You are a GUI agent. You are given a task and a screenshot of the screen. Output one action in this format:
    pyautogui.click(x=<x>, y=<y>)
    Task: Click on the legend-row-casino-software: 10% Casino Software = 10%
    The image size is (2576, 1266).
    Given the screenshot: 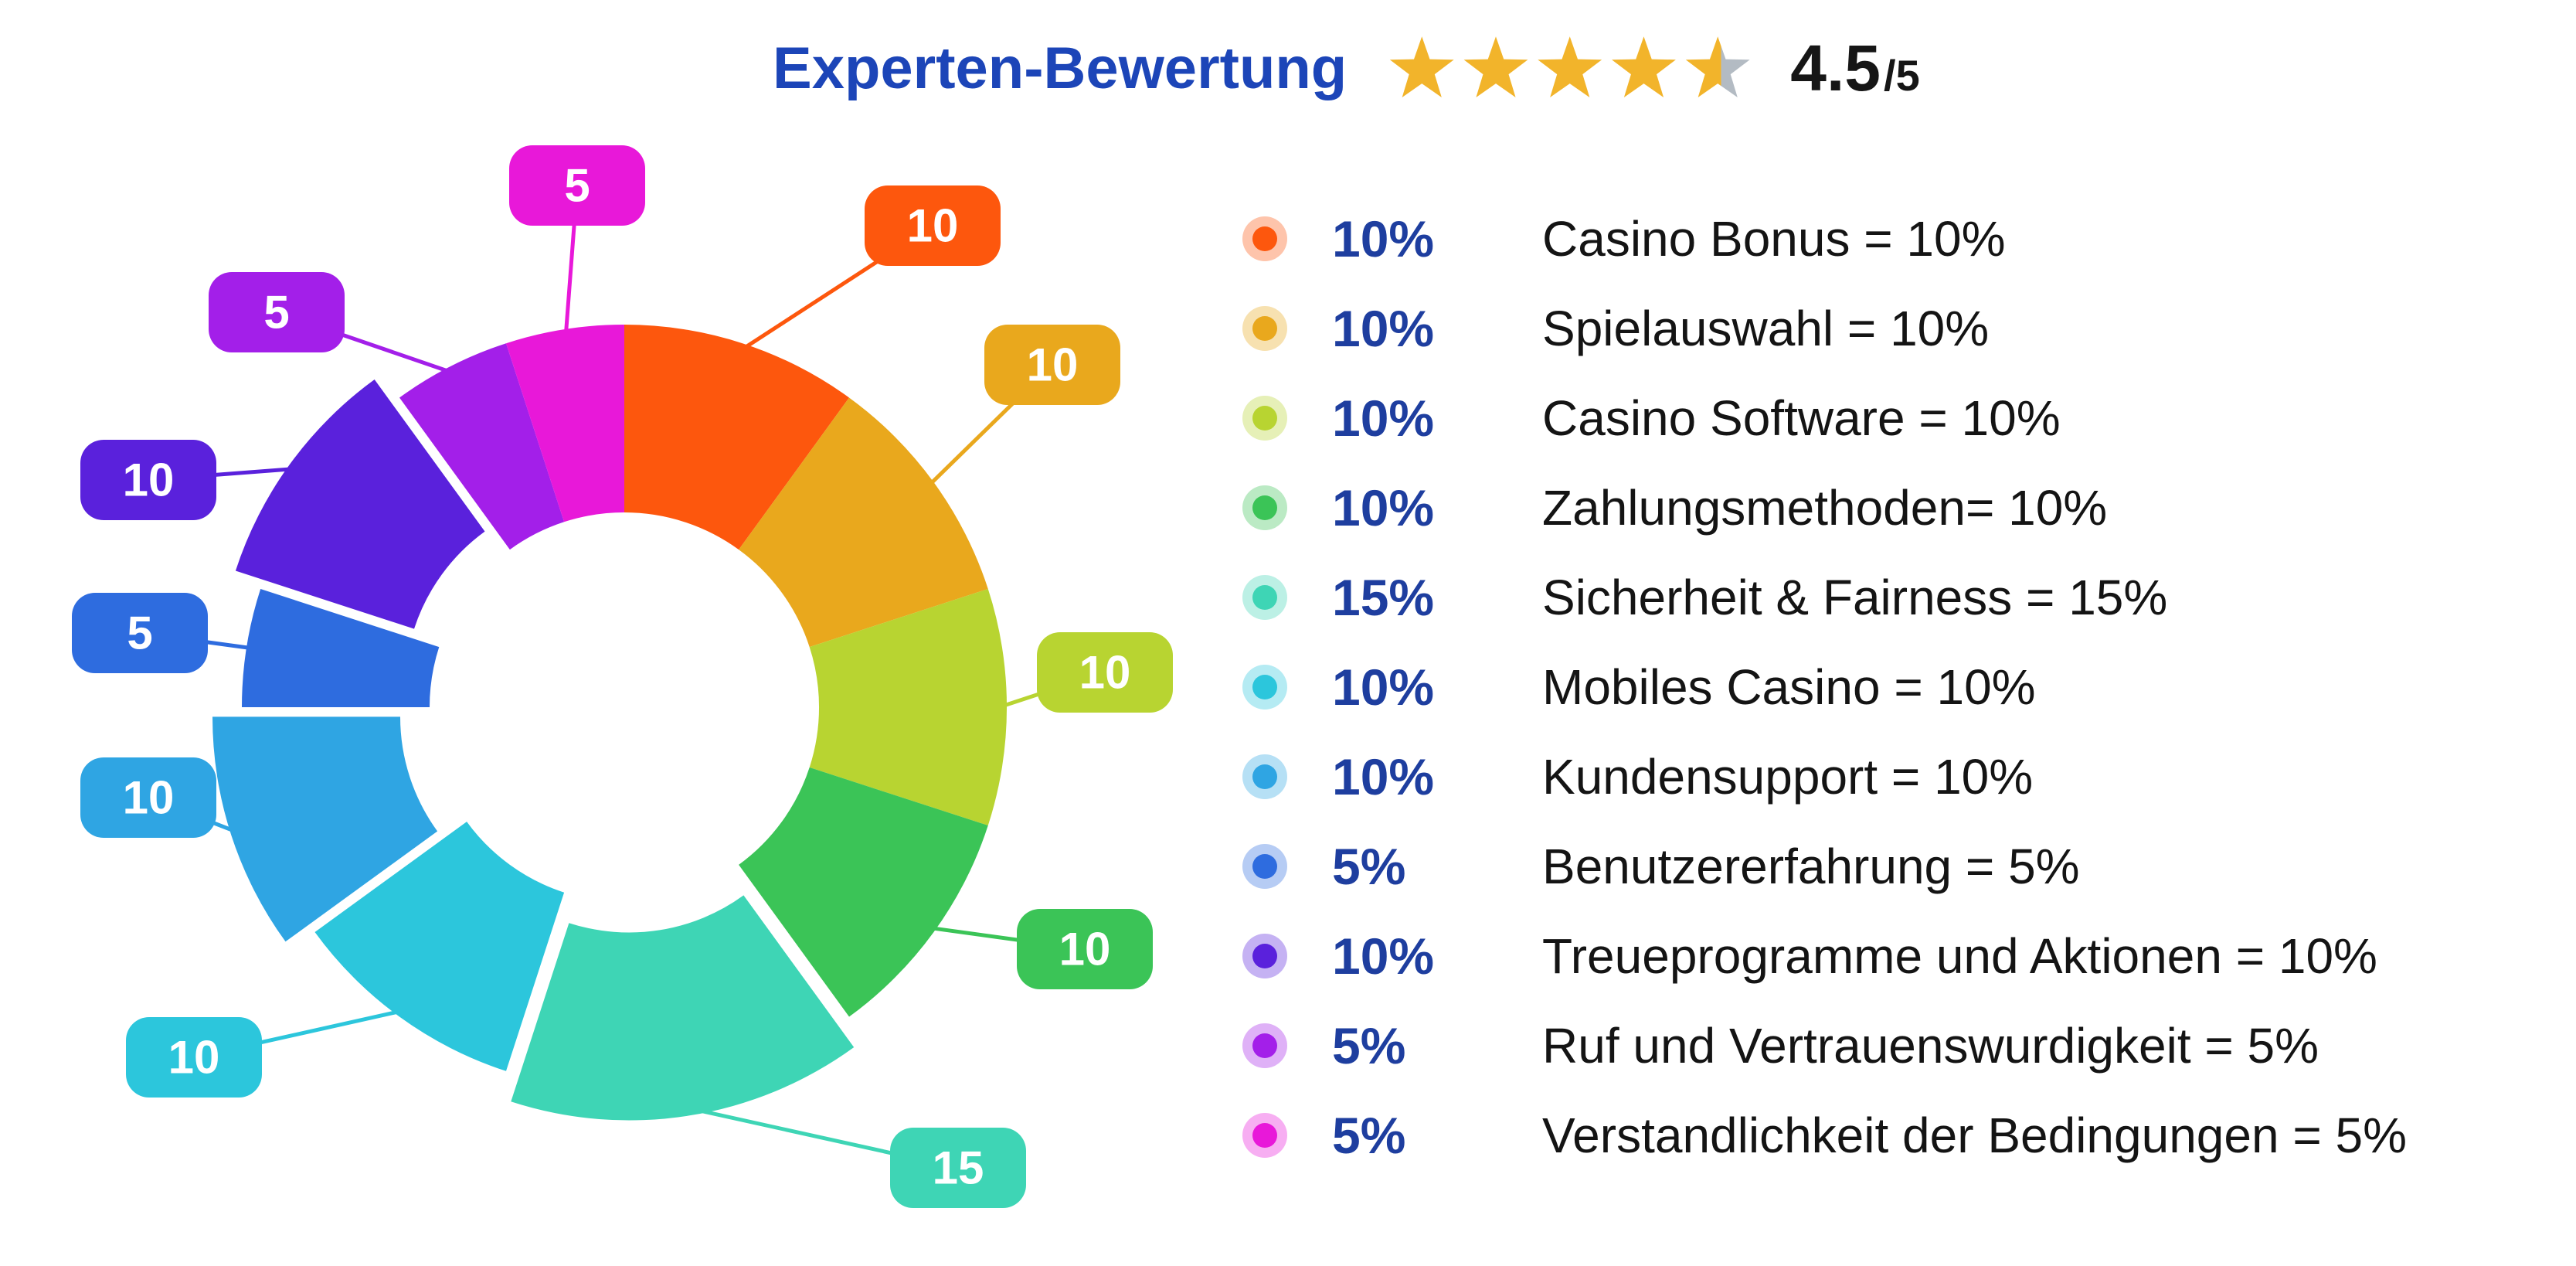 What is the action you would take?
    pyautogui.click(x=1824, y=418)
    